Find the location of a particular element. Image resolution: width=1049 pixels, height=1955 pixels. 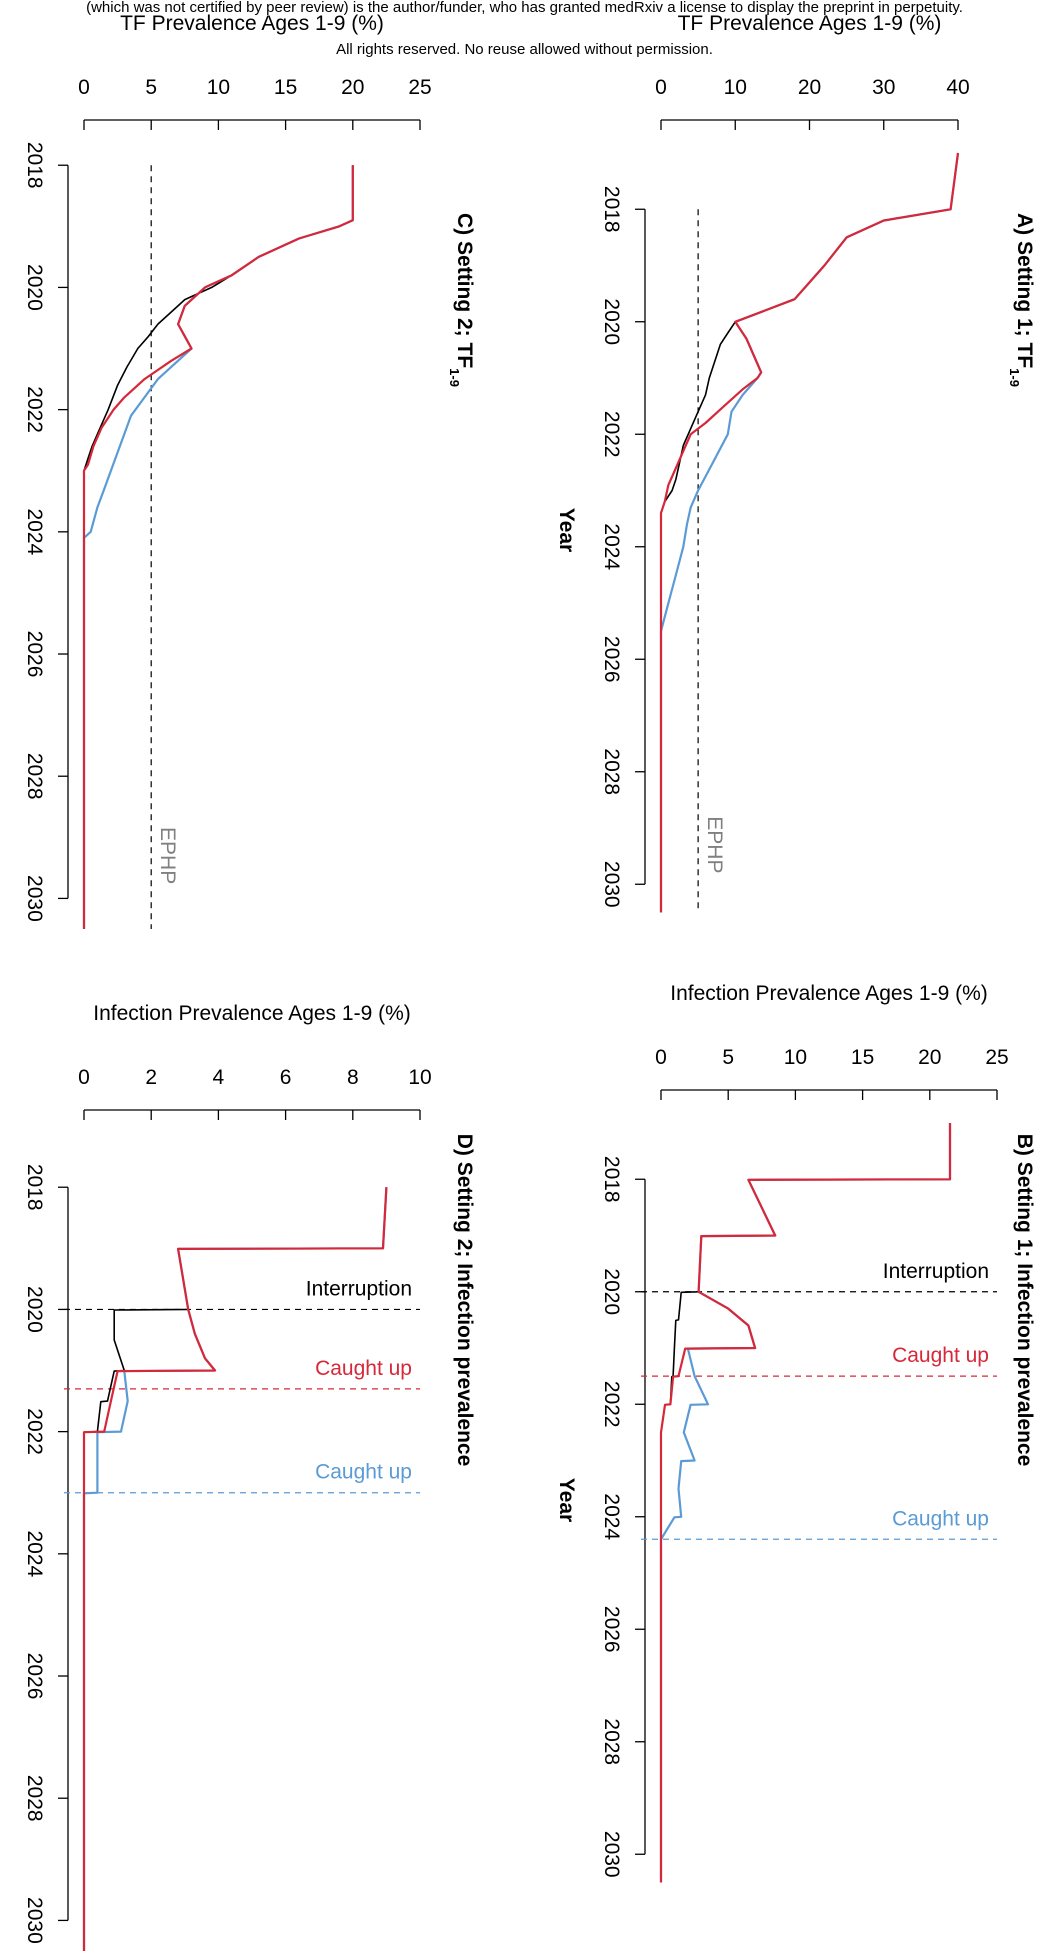

panel-title: C) Setting 2; TF1-9 is located at coordinates (462, 300).